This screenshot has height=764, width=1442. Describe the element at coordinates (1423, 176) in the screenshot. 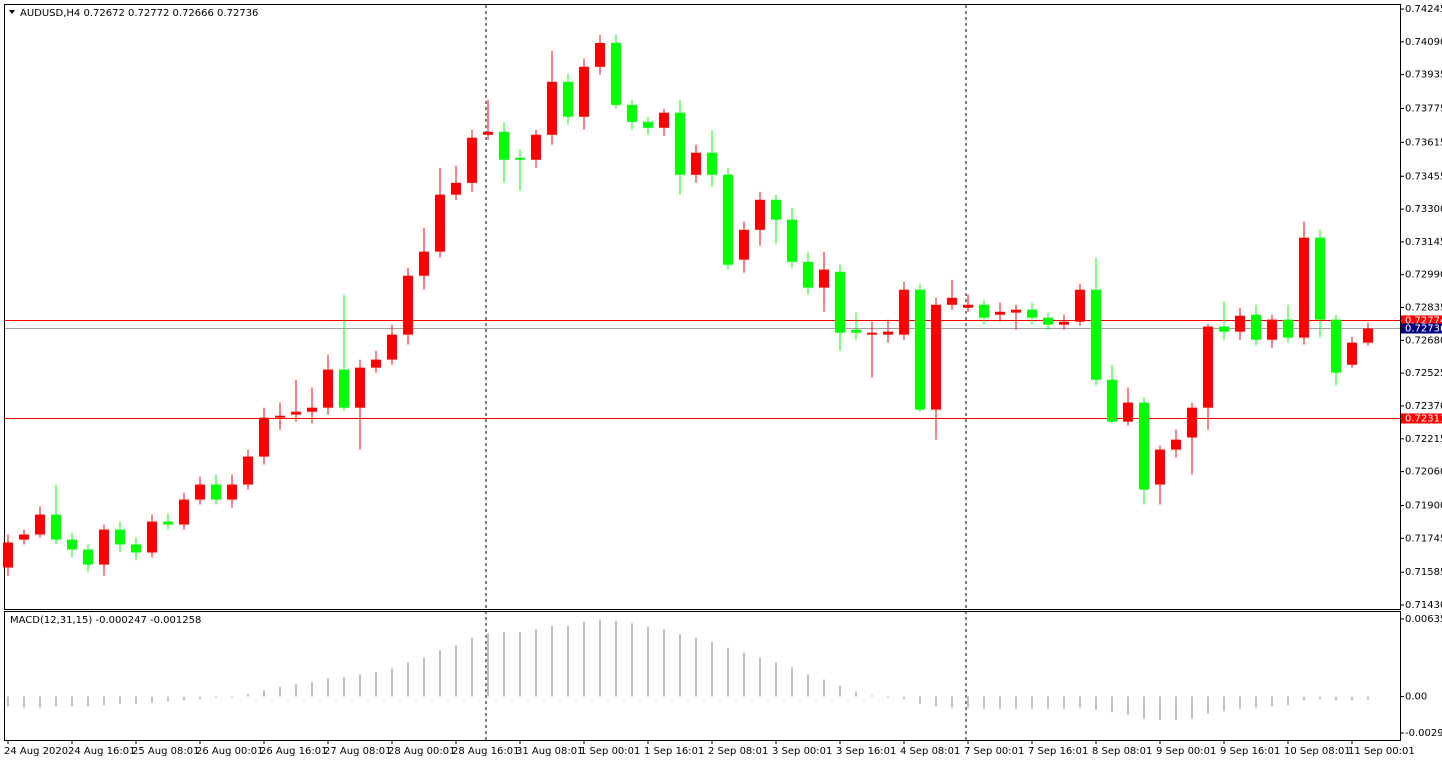

I see `y-tick-label: 0.73455` at that location.